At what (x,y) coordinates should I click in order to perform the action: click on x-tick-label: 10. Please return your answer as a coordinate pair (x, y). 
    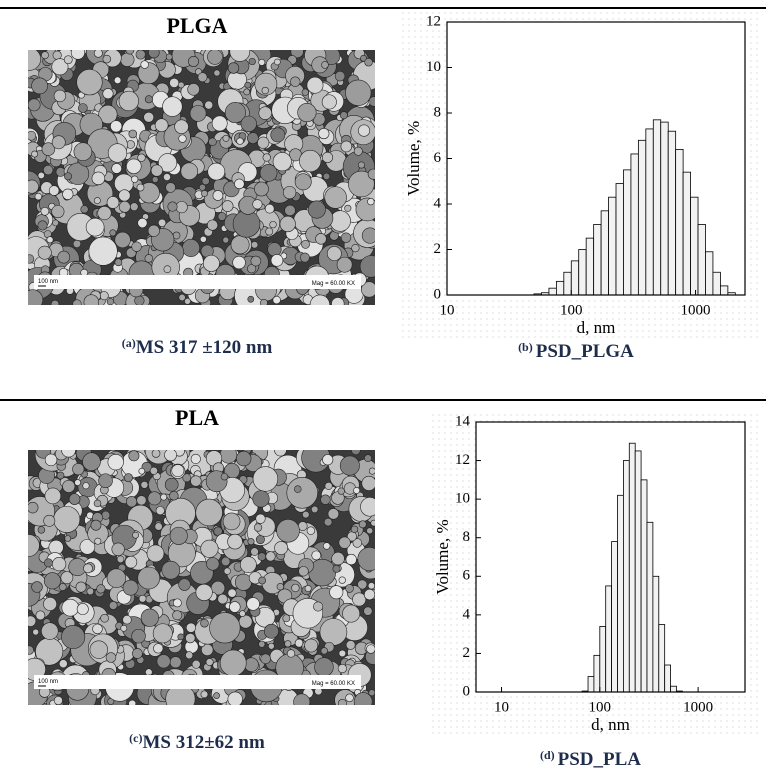
    Looking at the image, I should click on (447, 310).